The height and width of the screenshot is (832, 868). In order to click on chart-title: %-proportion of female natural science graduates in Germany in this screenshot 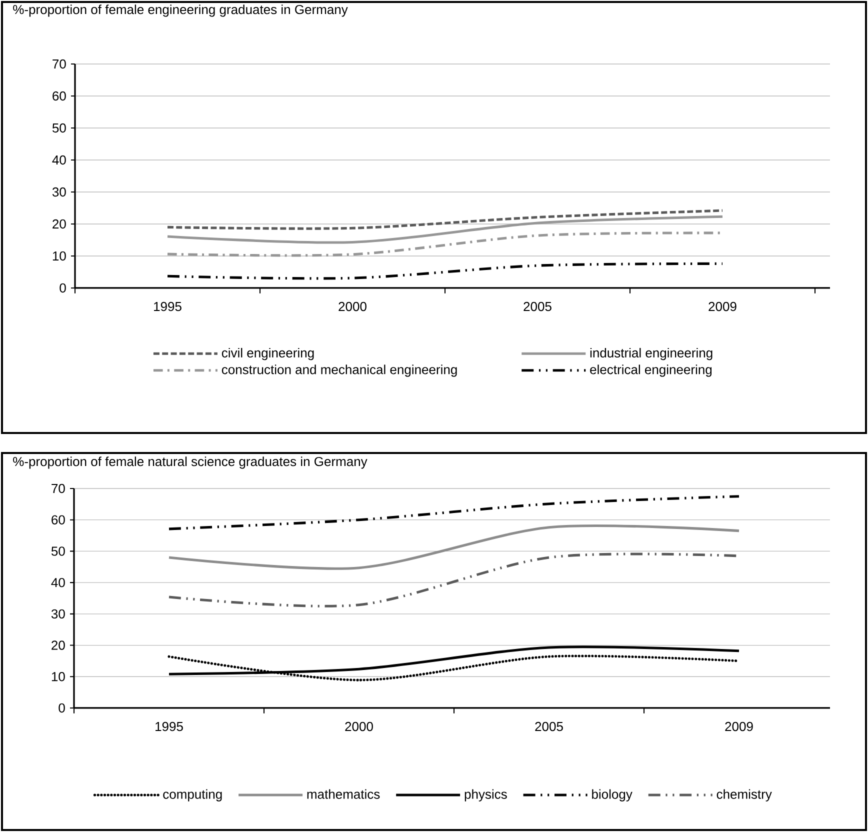, I will do `click(190, 462)`.